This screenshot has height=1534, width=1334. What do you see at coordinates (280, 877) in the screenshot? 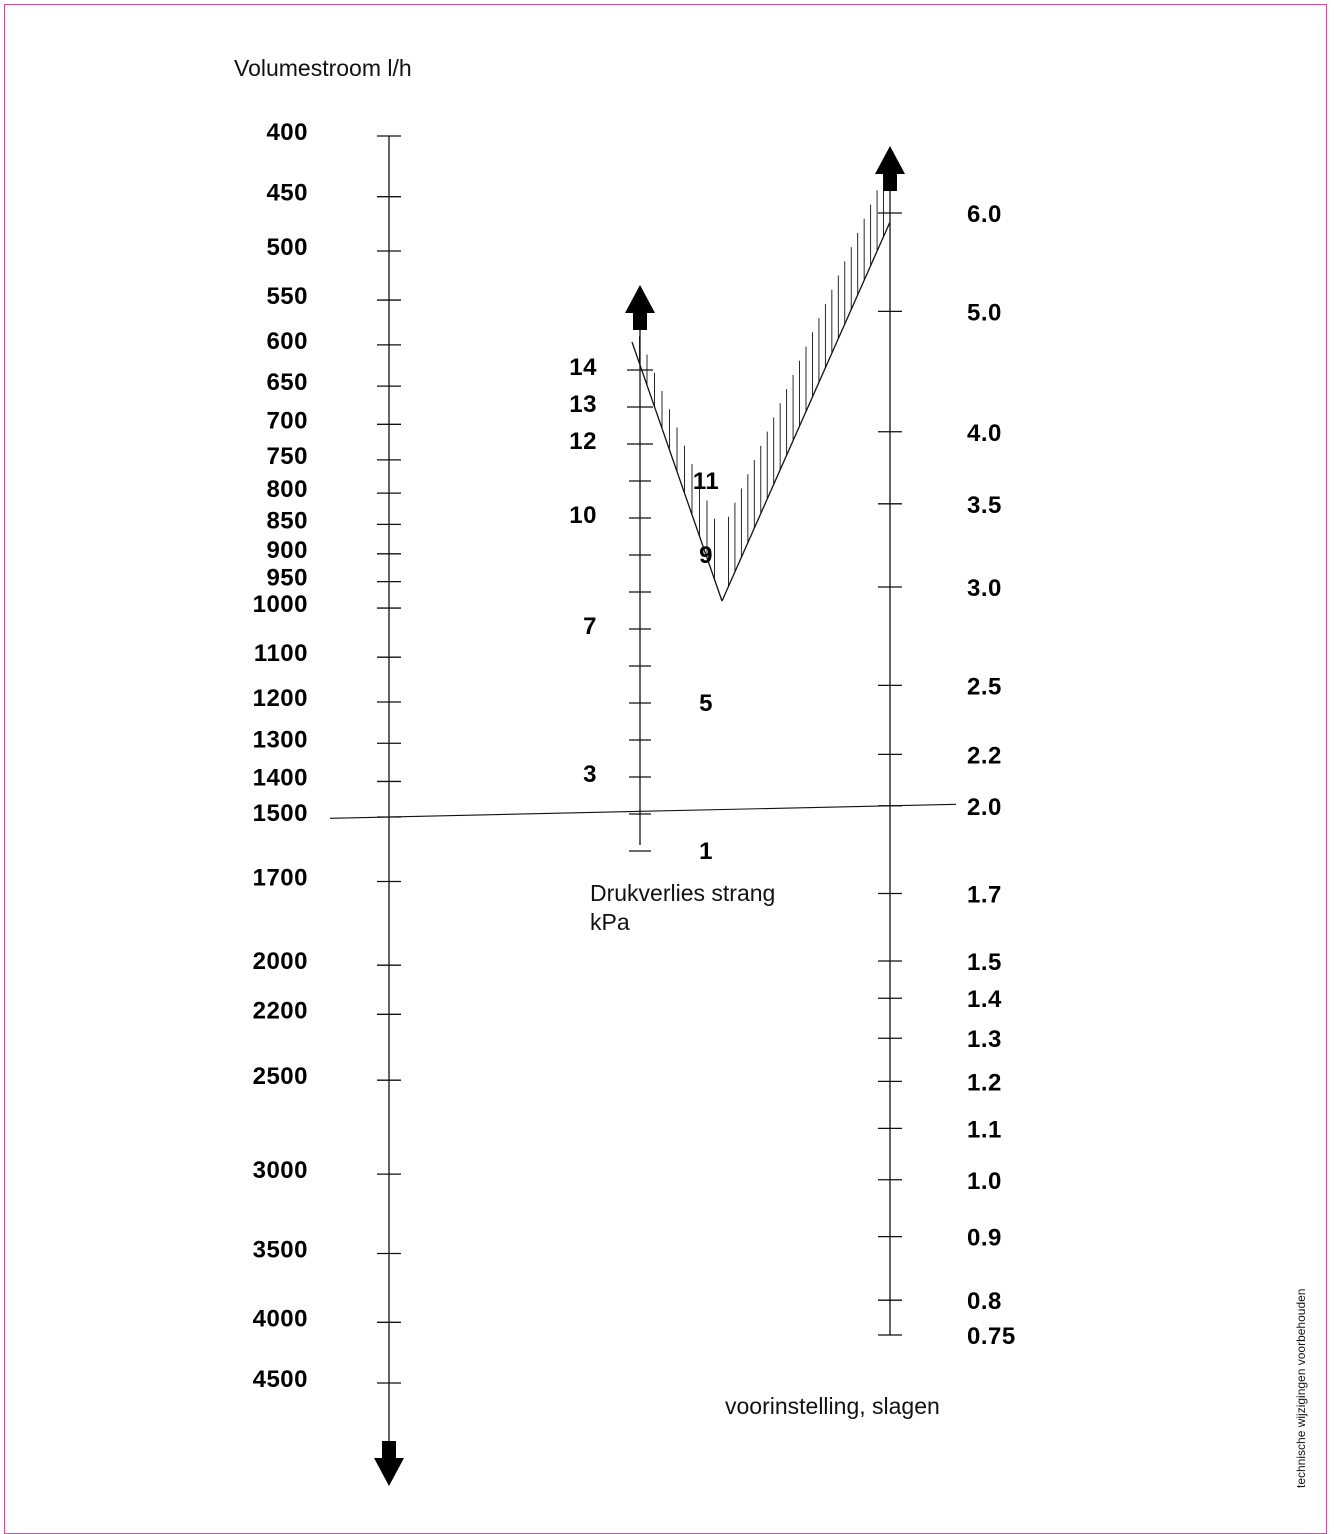
I see `volumestroom-tick-label: 1700` at bounding box center [280, 877].